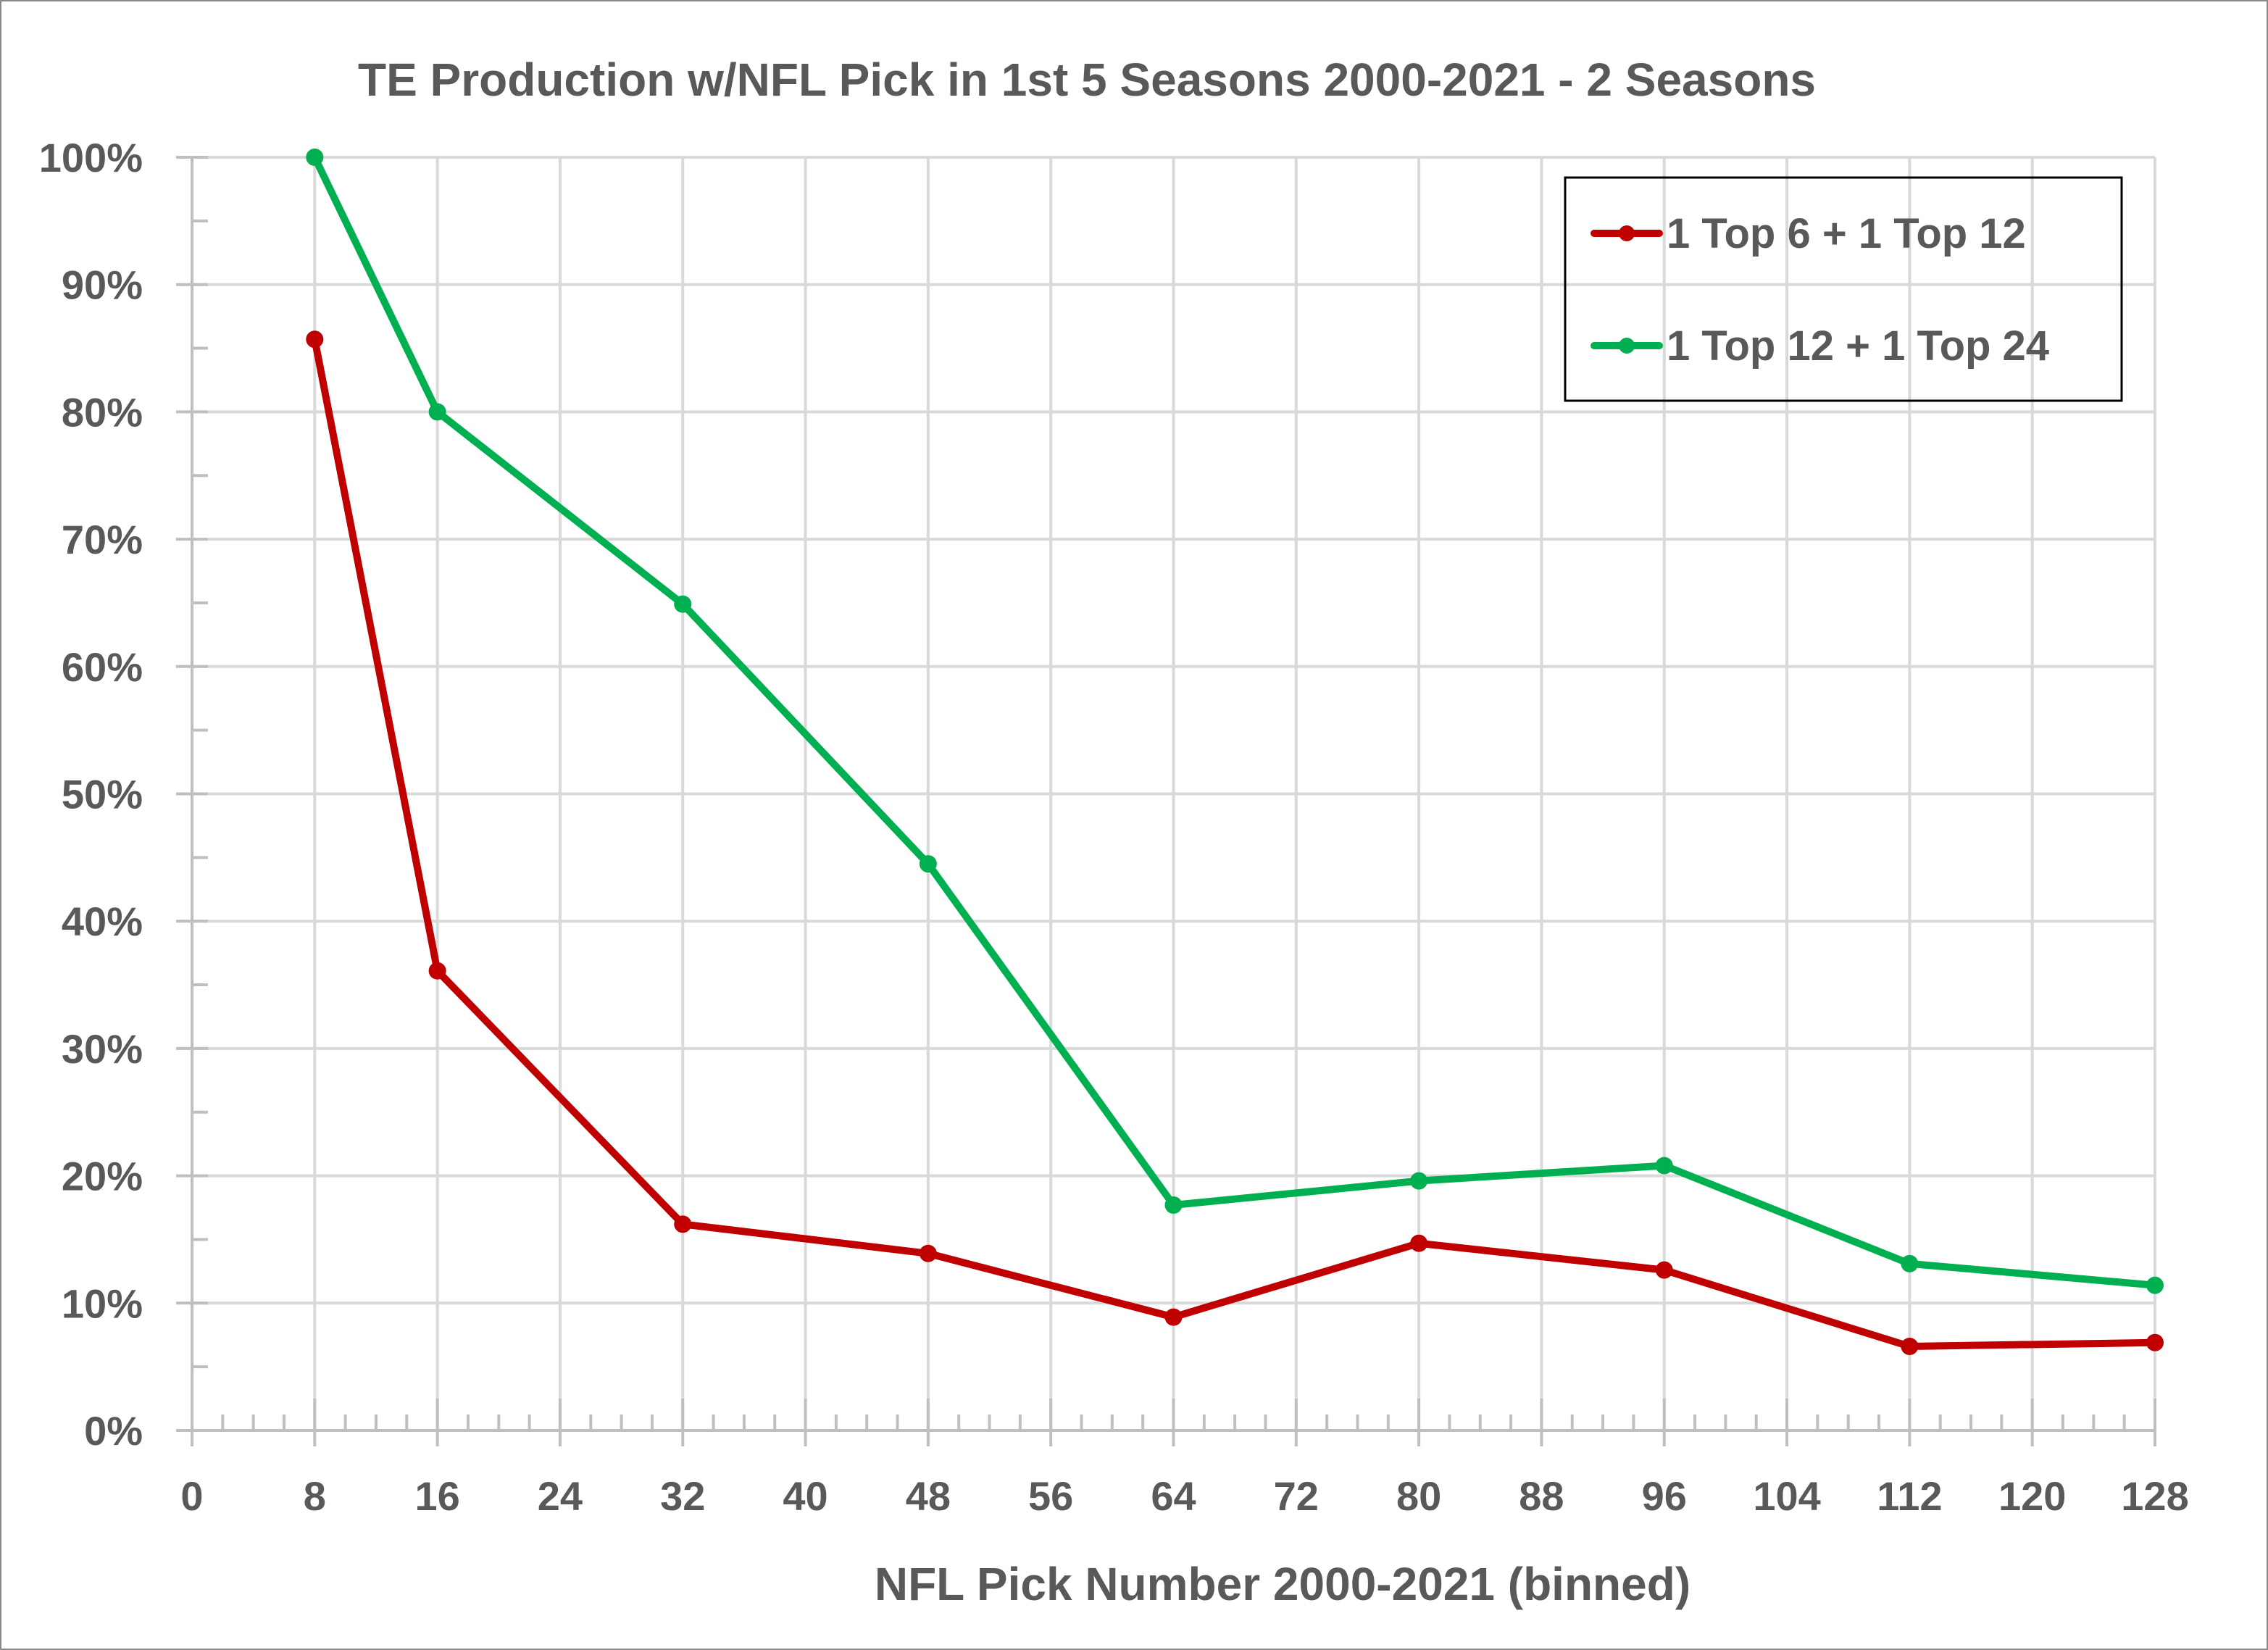  Describe the element at coordinates (1858, 346) in the screenshot. I see `legend-label-series-2: 1 Top 12 + 1 Top 24` at that location.